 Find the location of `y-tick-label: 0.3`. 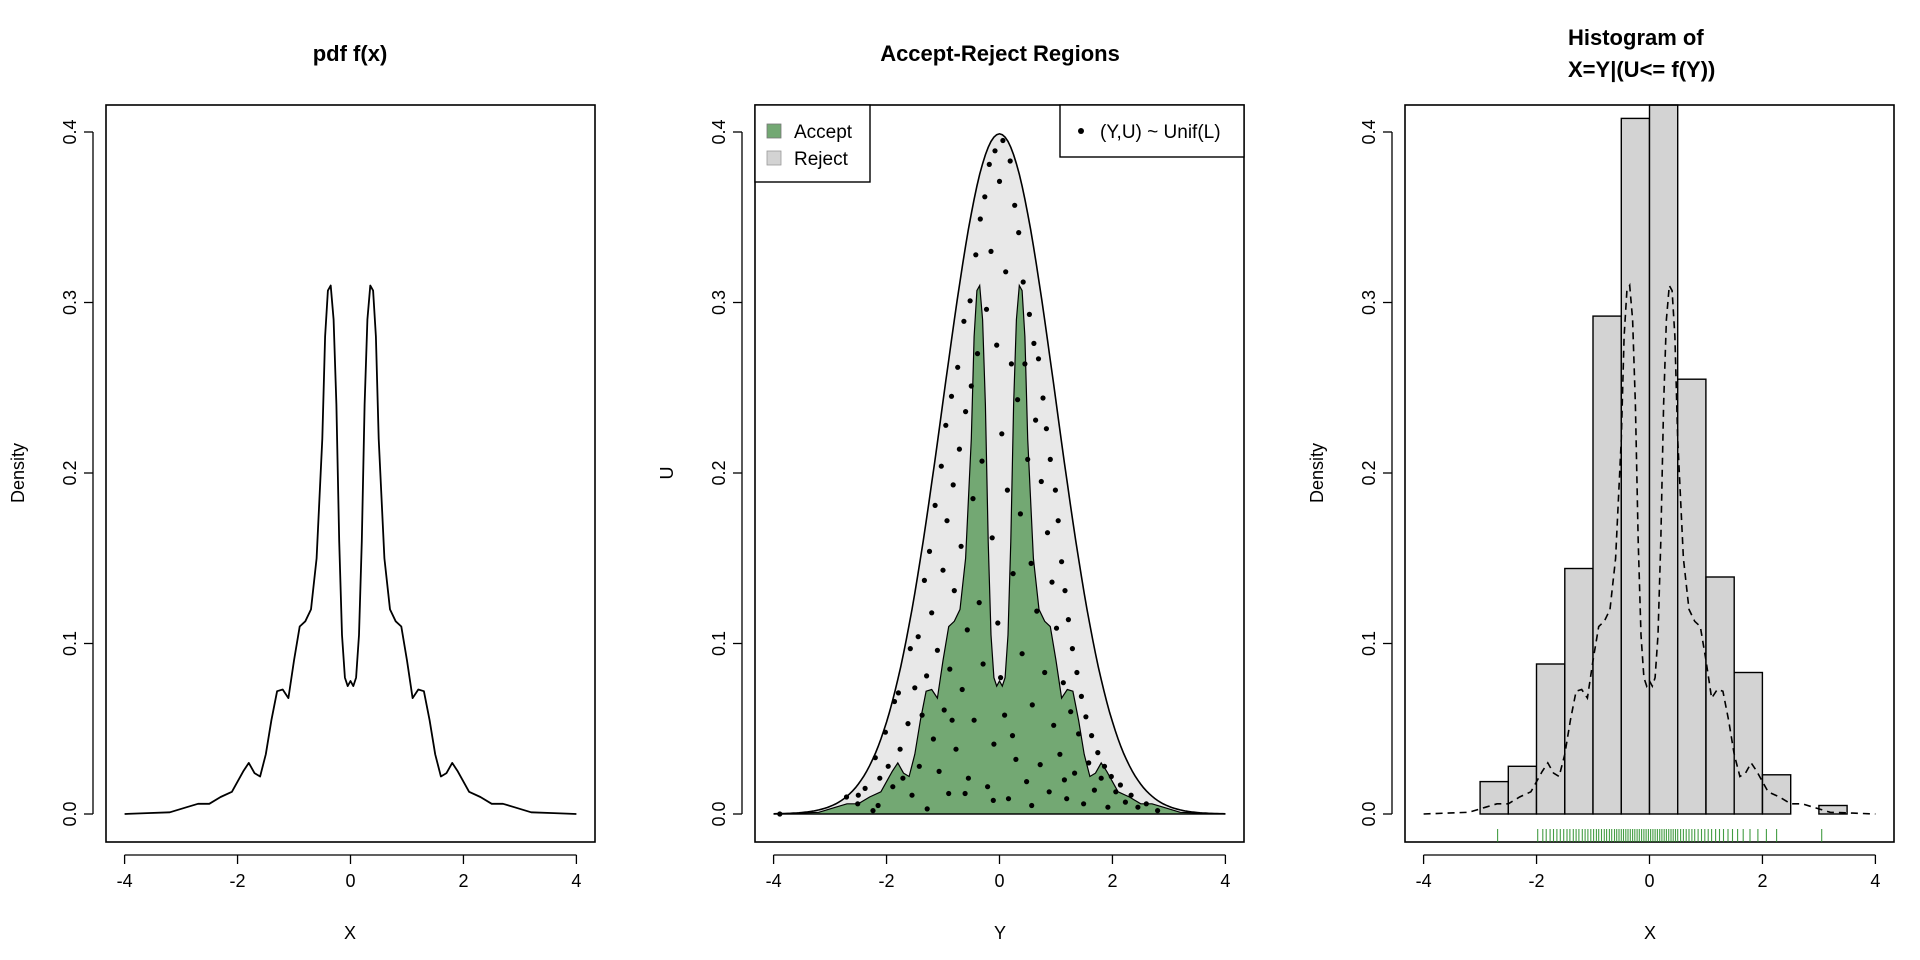

y-tick-label: 0.3 is located at coordinates (719, 302).